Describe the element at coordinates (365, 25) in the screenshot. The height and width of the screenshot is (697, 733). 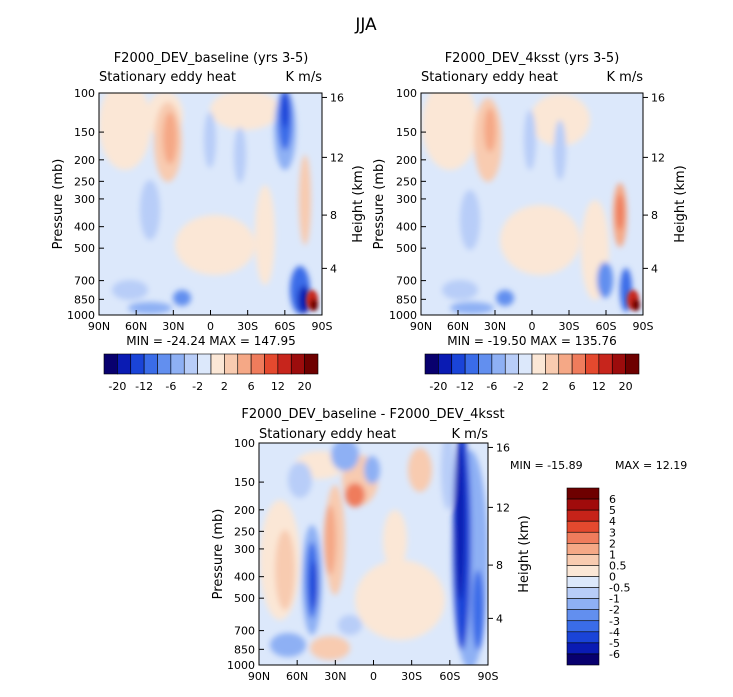
I see `figure-title: JJA` at that location.